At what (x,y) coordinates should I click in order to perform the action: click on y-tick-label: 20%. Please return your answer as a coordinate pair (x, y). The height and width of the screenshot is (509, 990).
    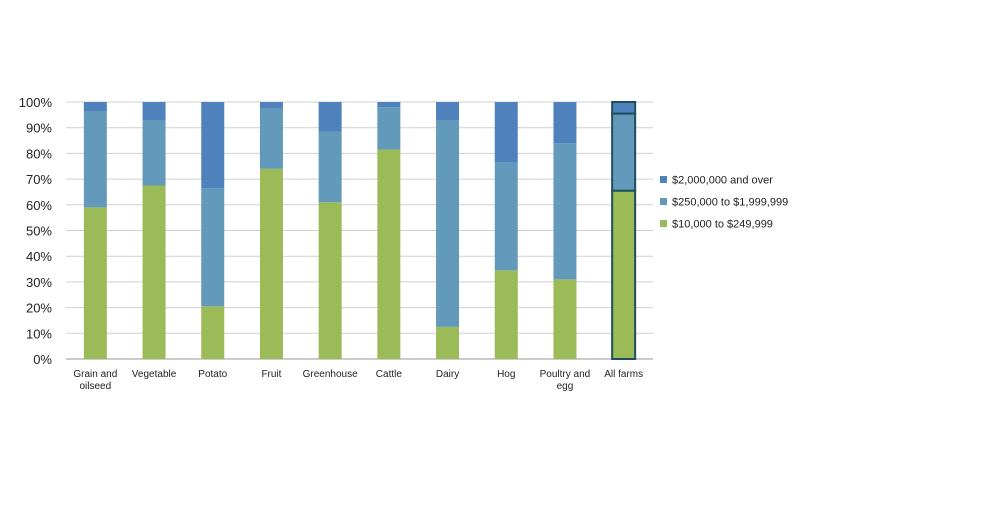
    Looking at the image, I should click on (39, 308).